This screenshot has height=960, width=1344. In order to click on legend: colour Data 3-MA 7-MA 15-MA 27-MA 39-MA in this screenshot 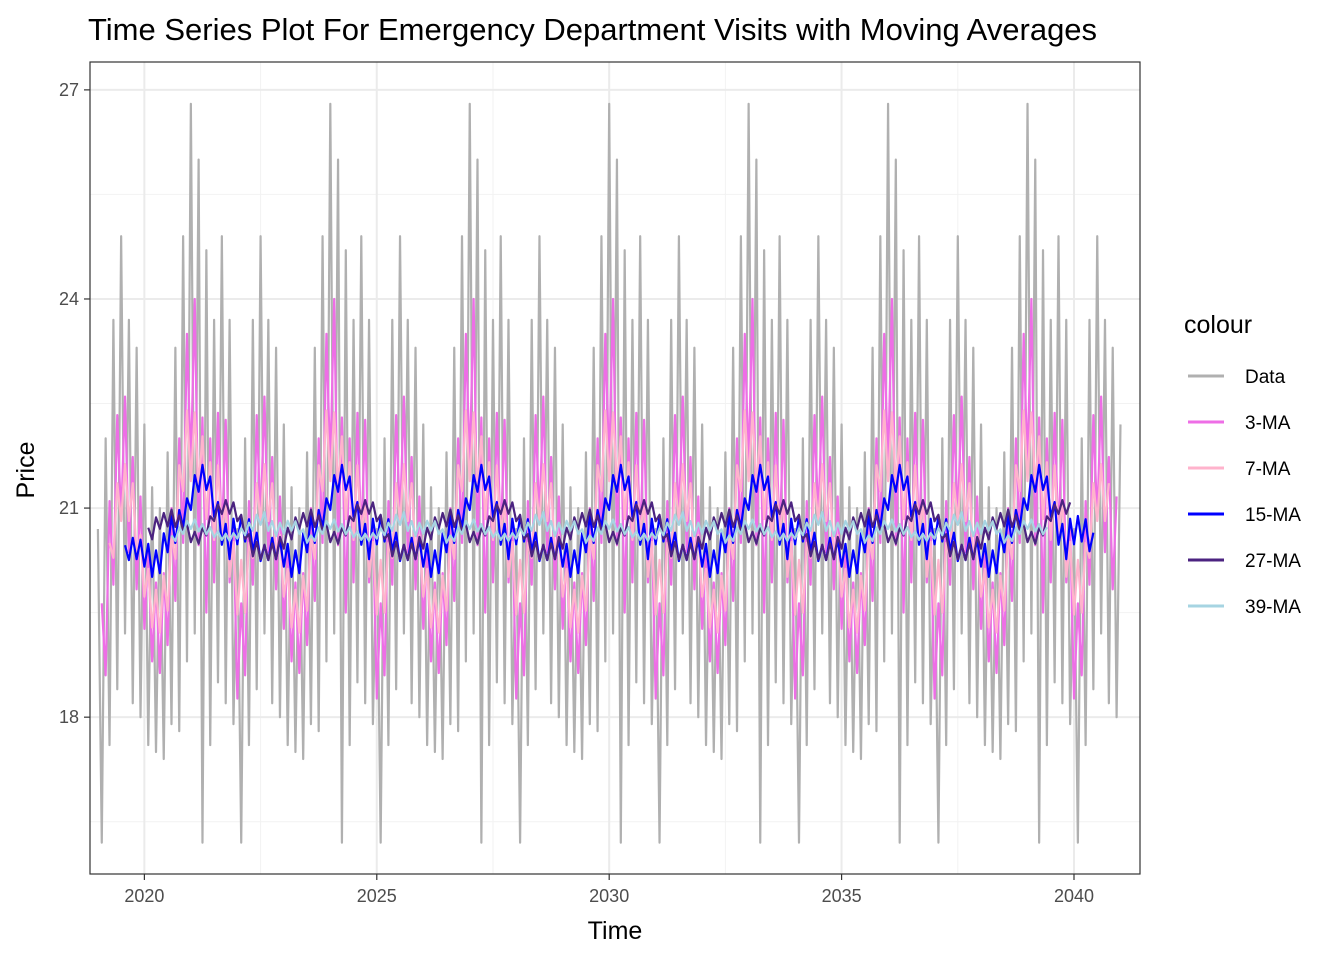, I will do `click(1242, 464)`.